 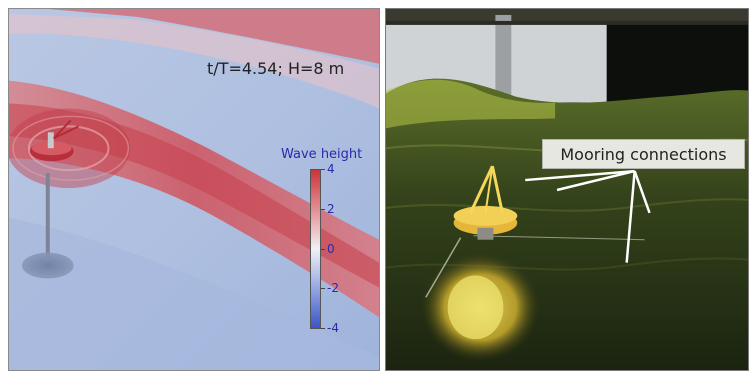 What do you see at coordinates (331, 208) in the screenshot?
I see `colorbar-tick-label: 2` at bounding box center [331, 208].